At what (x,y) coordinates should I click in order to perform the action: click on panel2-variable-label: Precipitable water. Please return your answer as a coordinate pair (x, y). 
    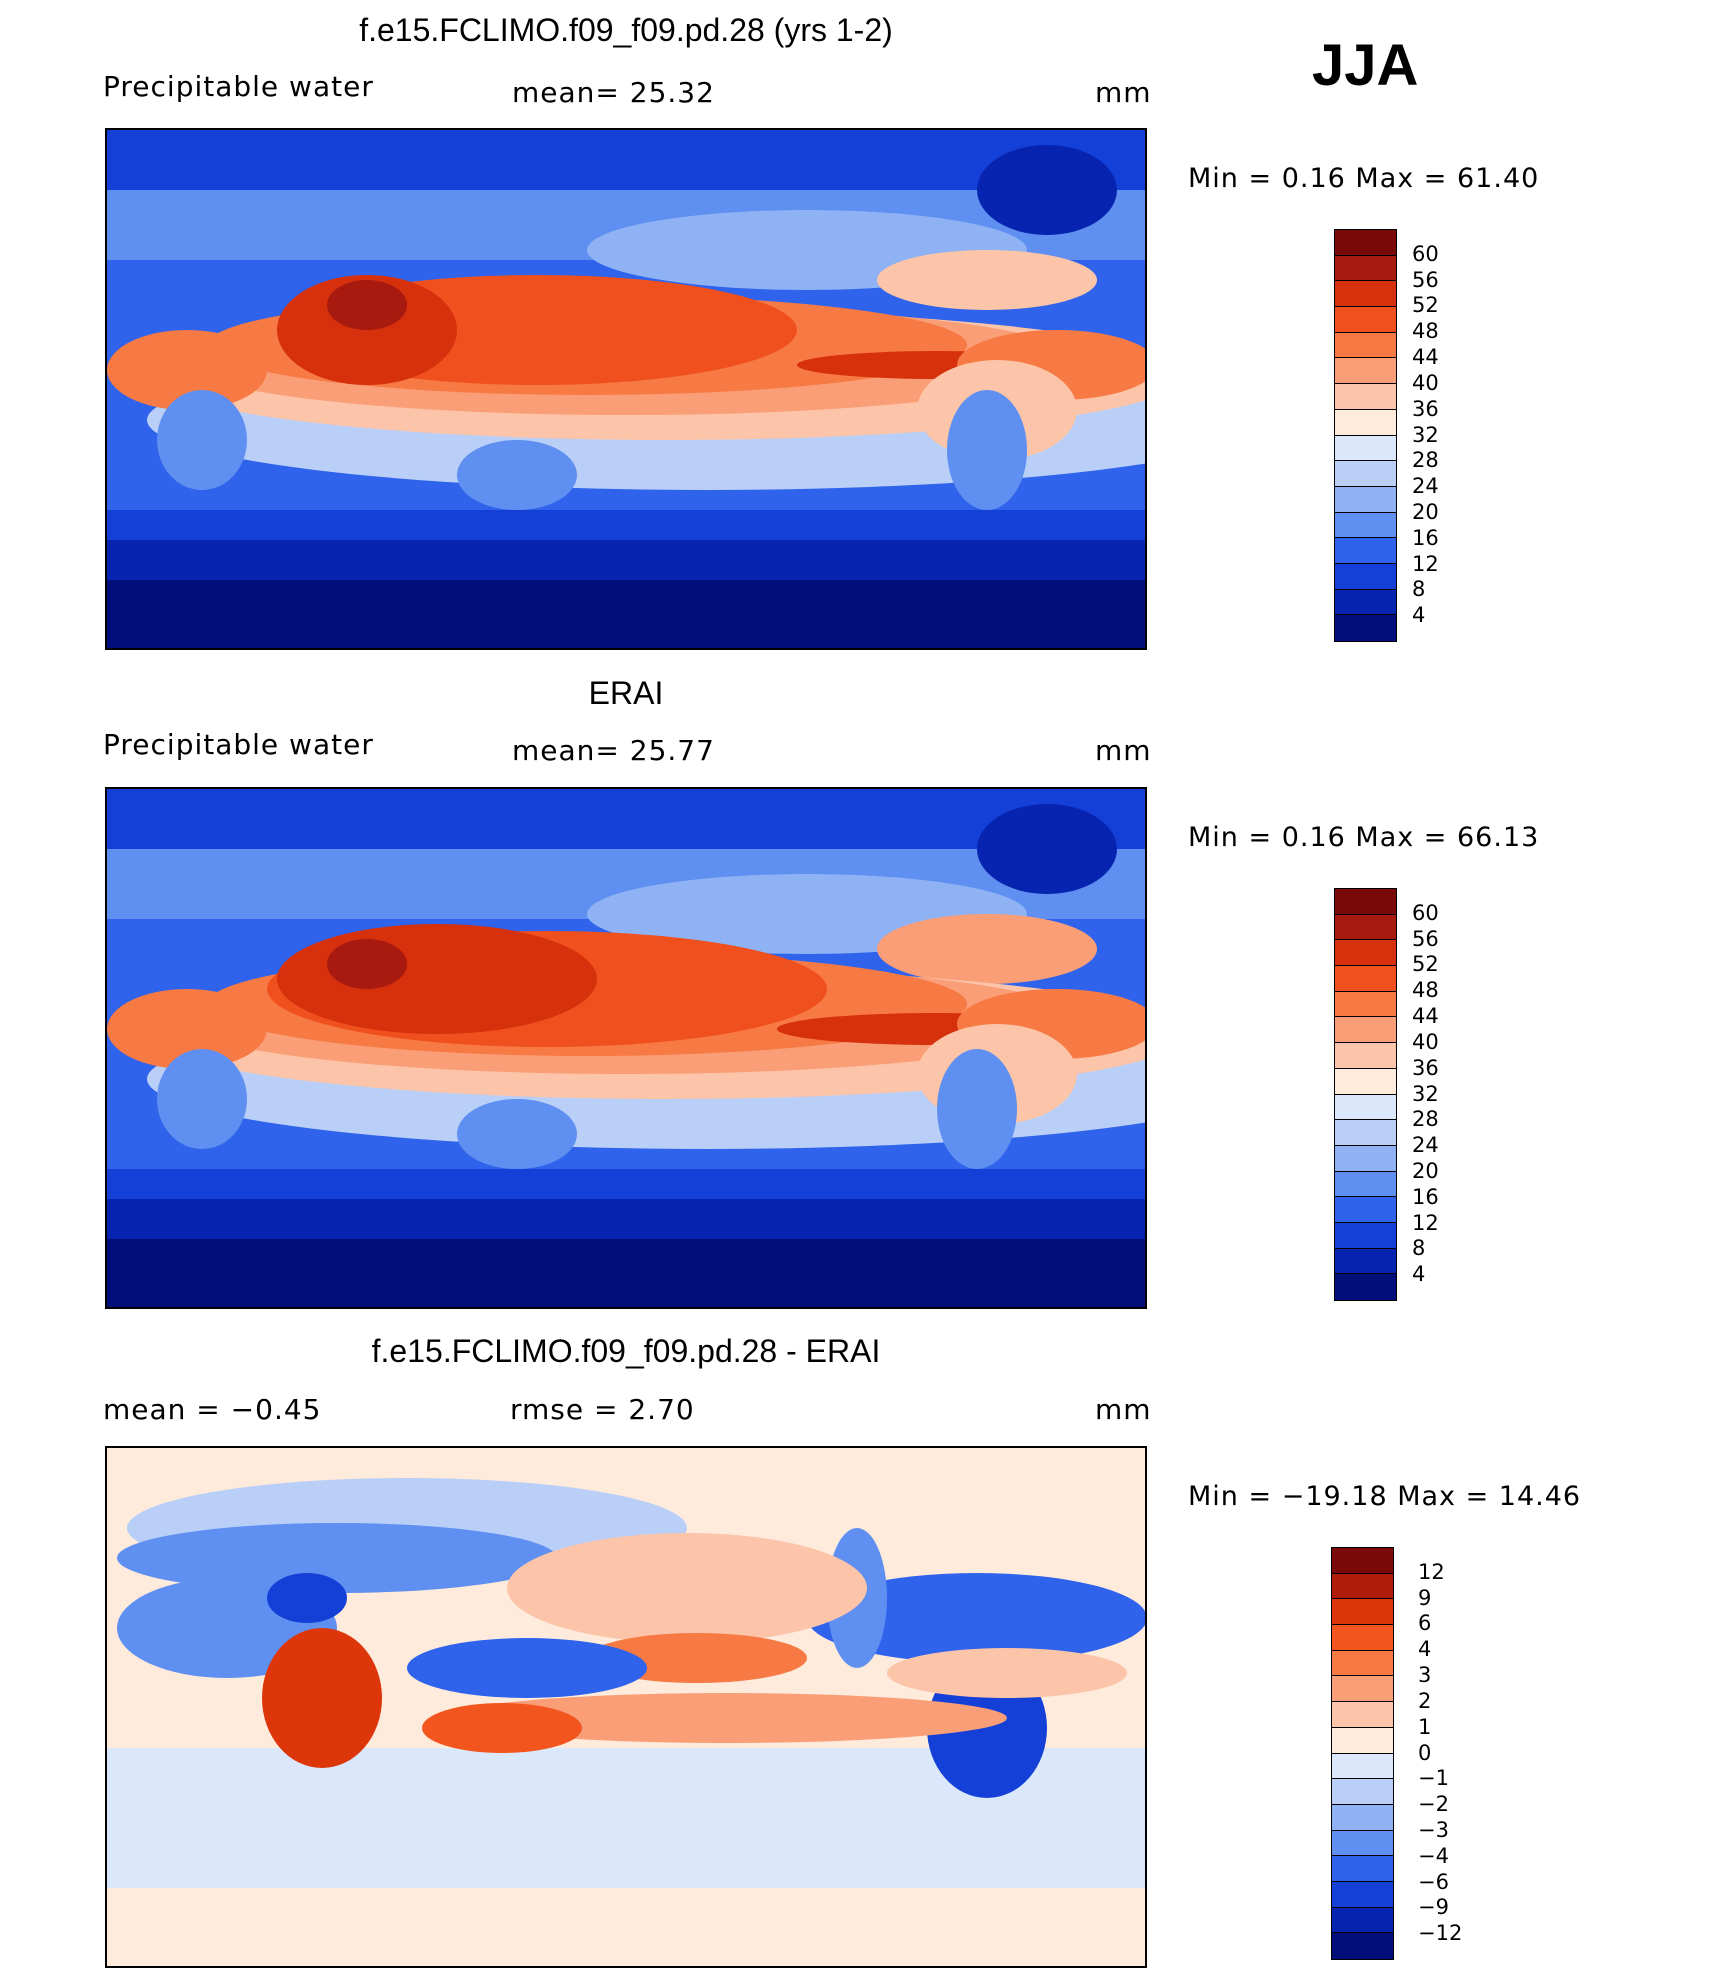
    Looking at the image, I should click on (238, 744).